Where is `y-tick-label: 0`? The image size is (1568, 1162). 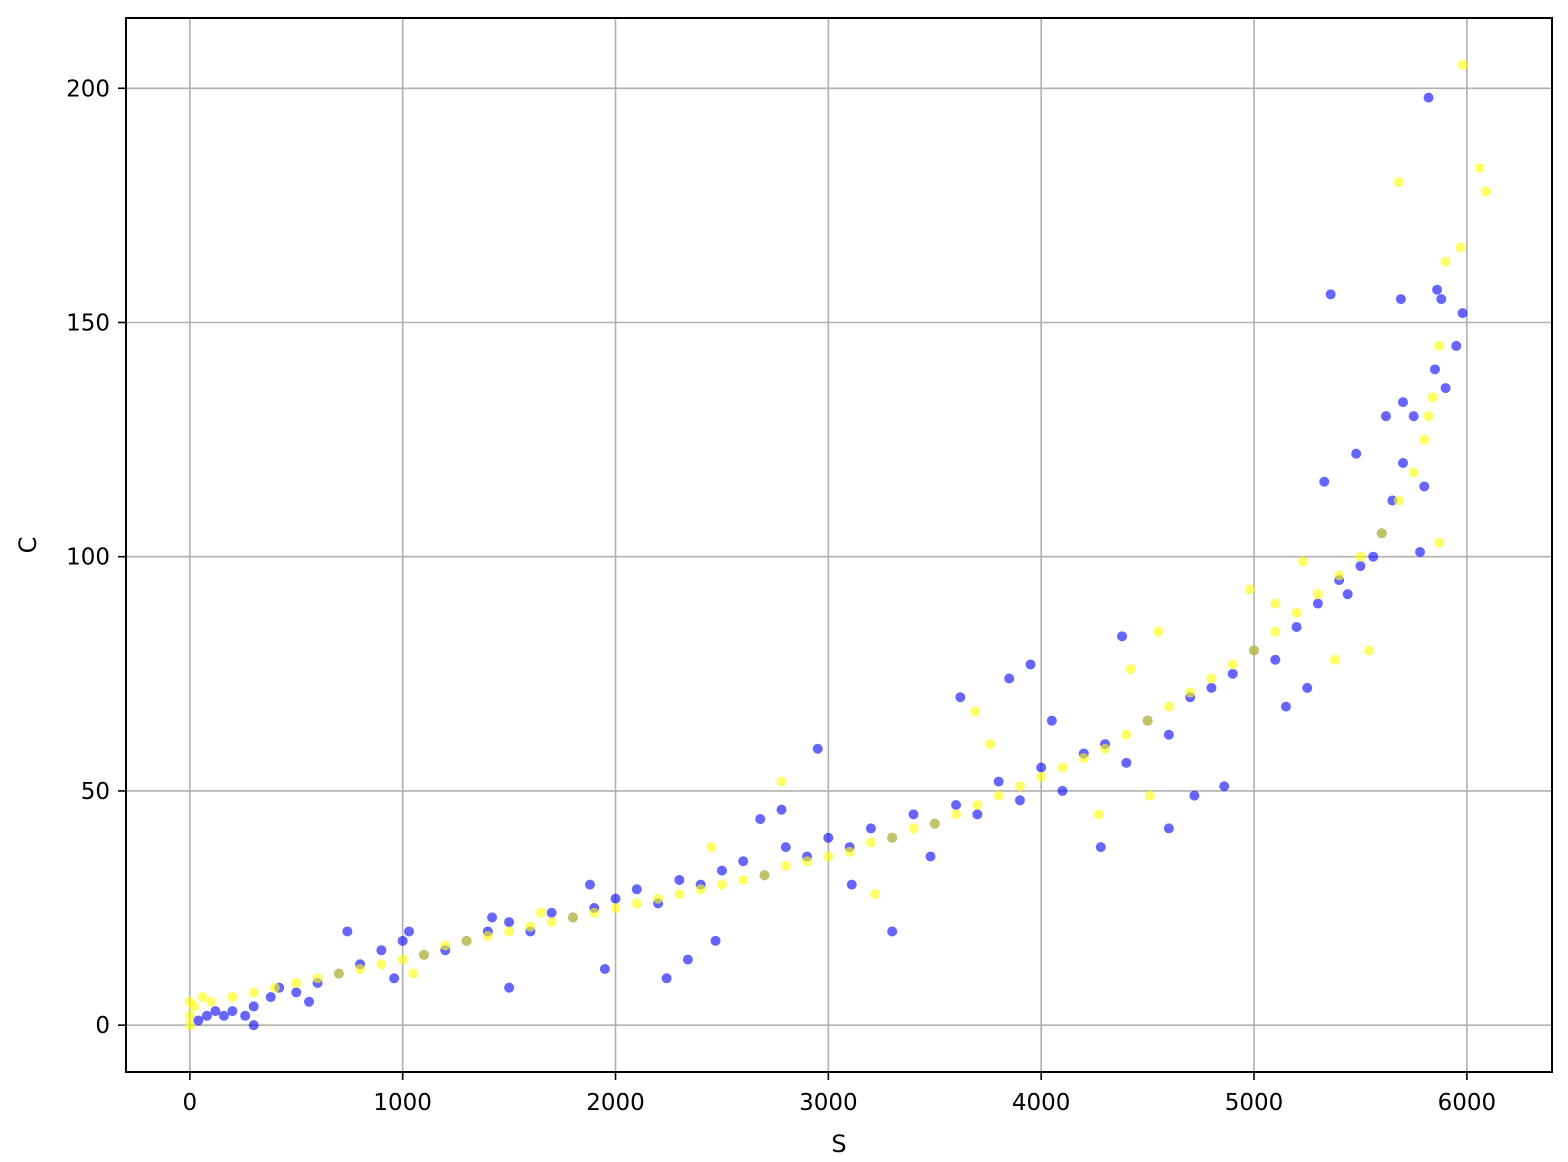 y-tick-label: 0 is located at coordinates (102, 1026).